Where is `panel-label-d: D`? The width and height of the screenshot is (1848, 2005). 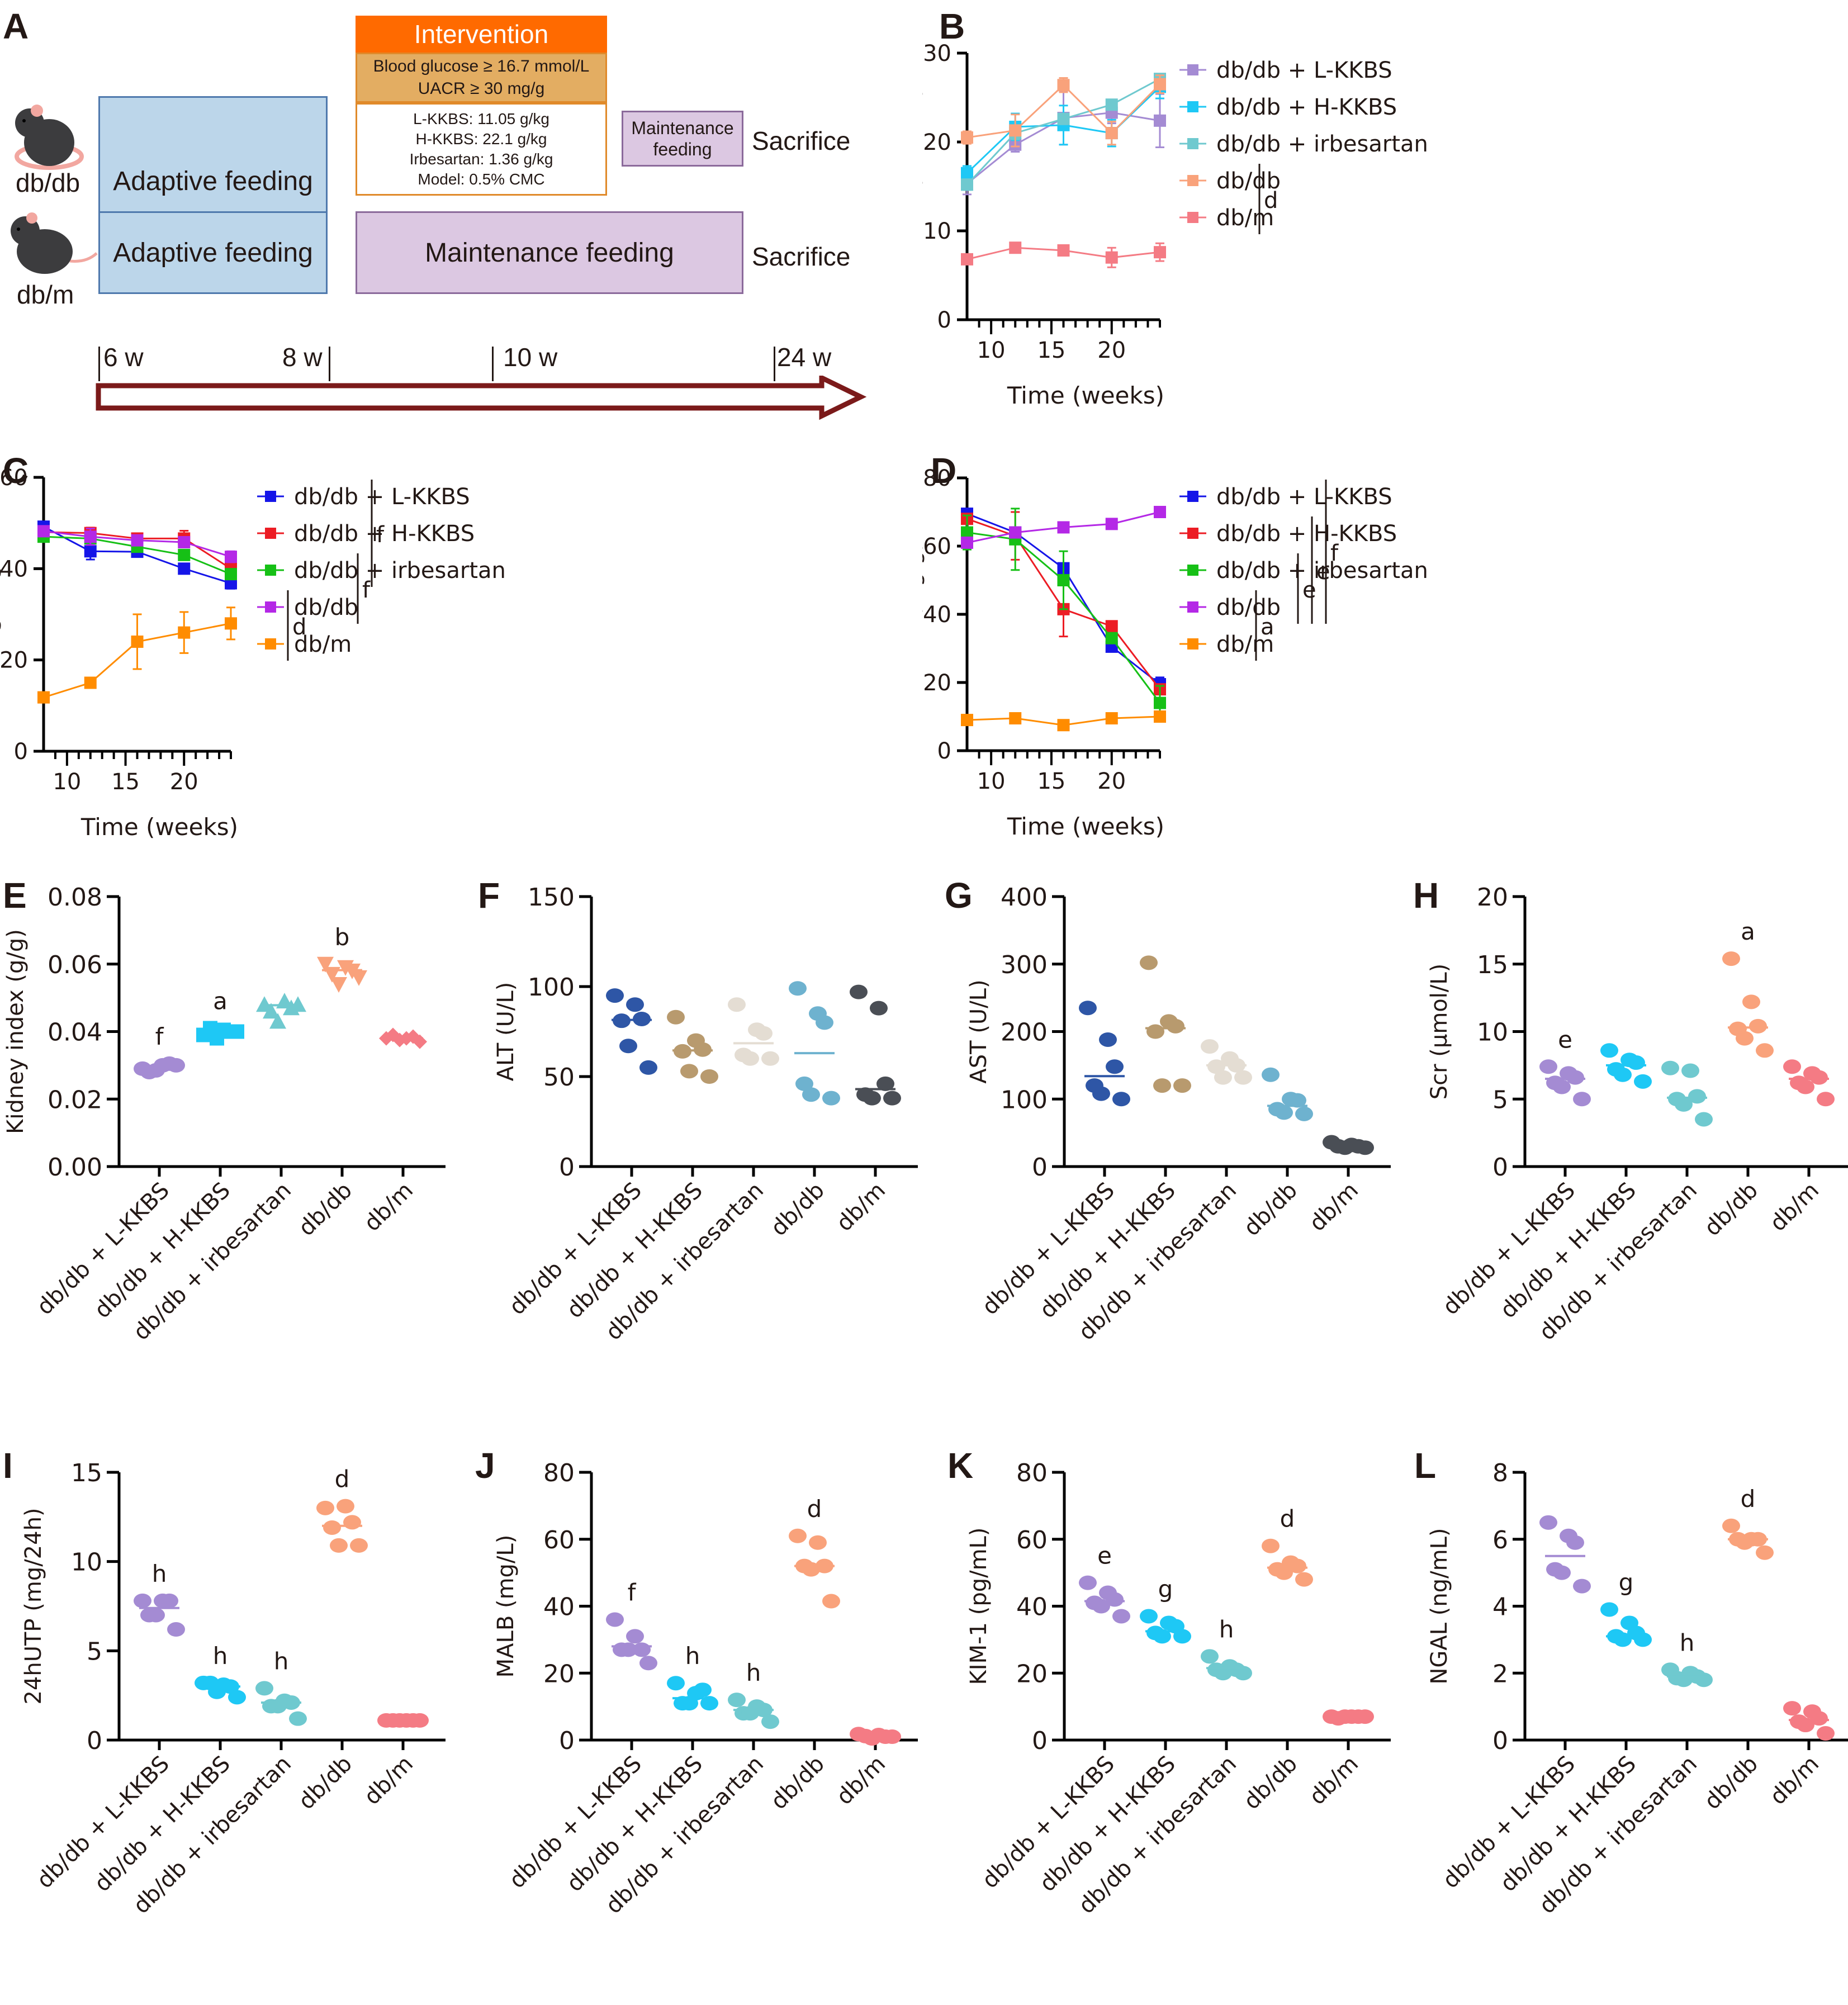
panel-label-d: D is located at coordinates (944, 471).